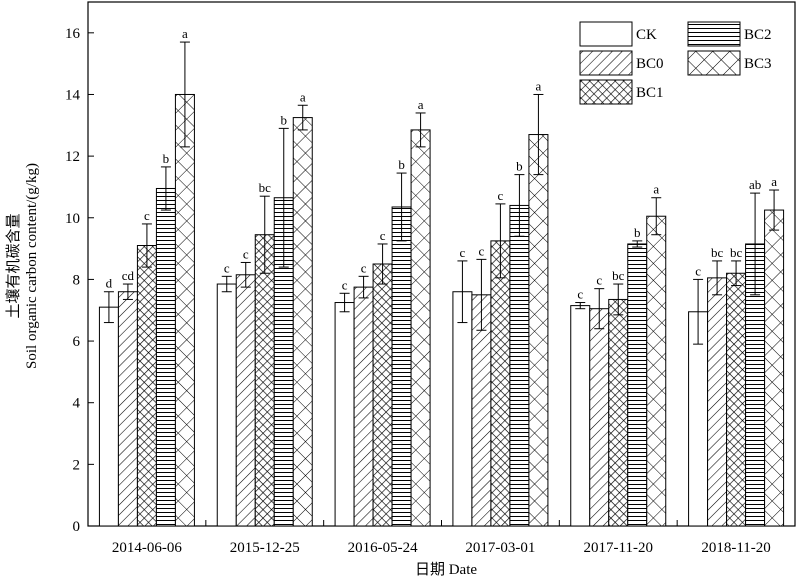  Describe the element at coordinates (109, 283) in the screenshot. I see `significance-letter: d` at that location.